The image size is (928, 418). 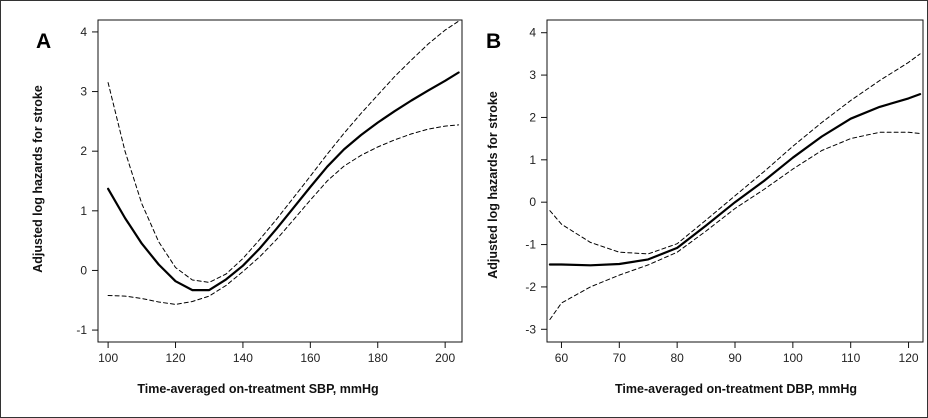 I want to click on panel-a-x-tick-label: 200, so click(x=445, y=358).